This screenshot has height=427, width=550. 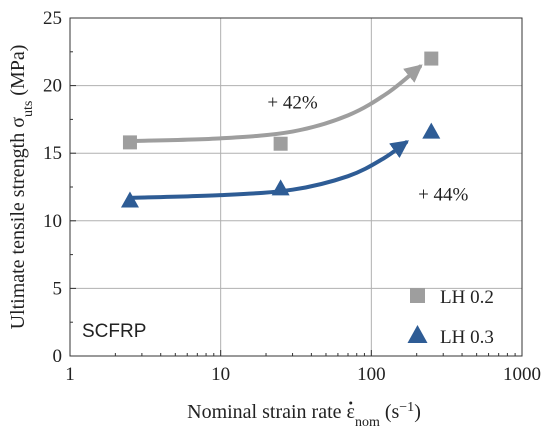 What do you see at coordinates (52, 221) in the screenshot?
I see `y-tick-label-10: 10` at bounding box center [52, 221].